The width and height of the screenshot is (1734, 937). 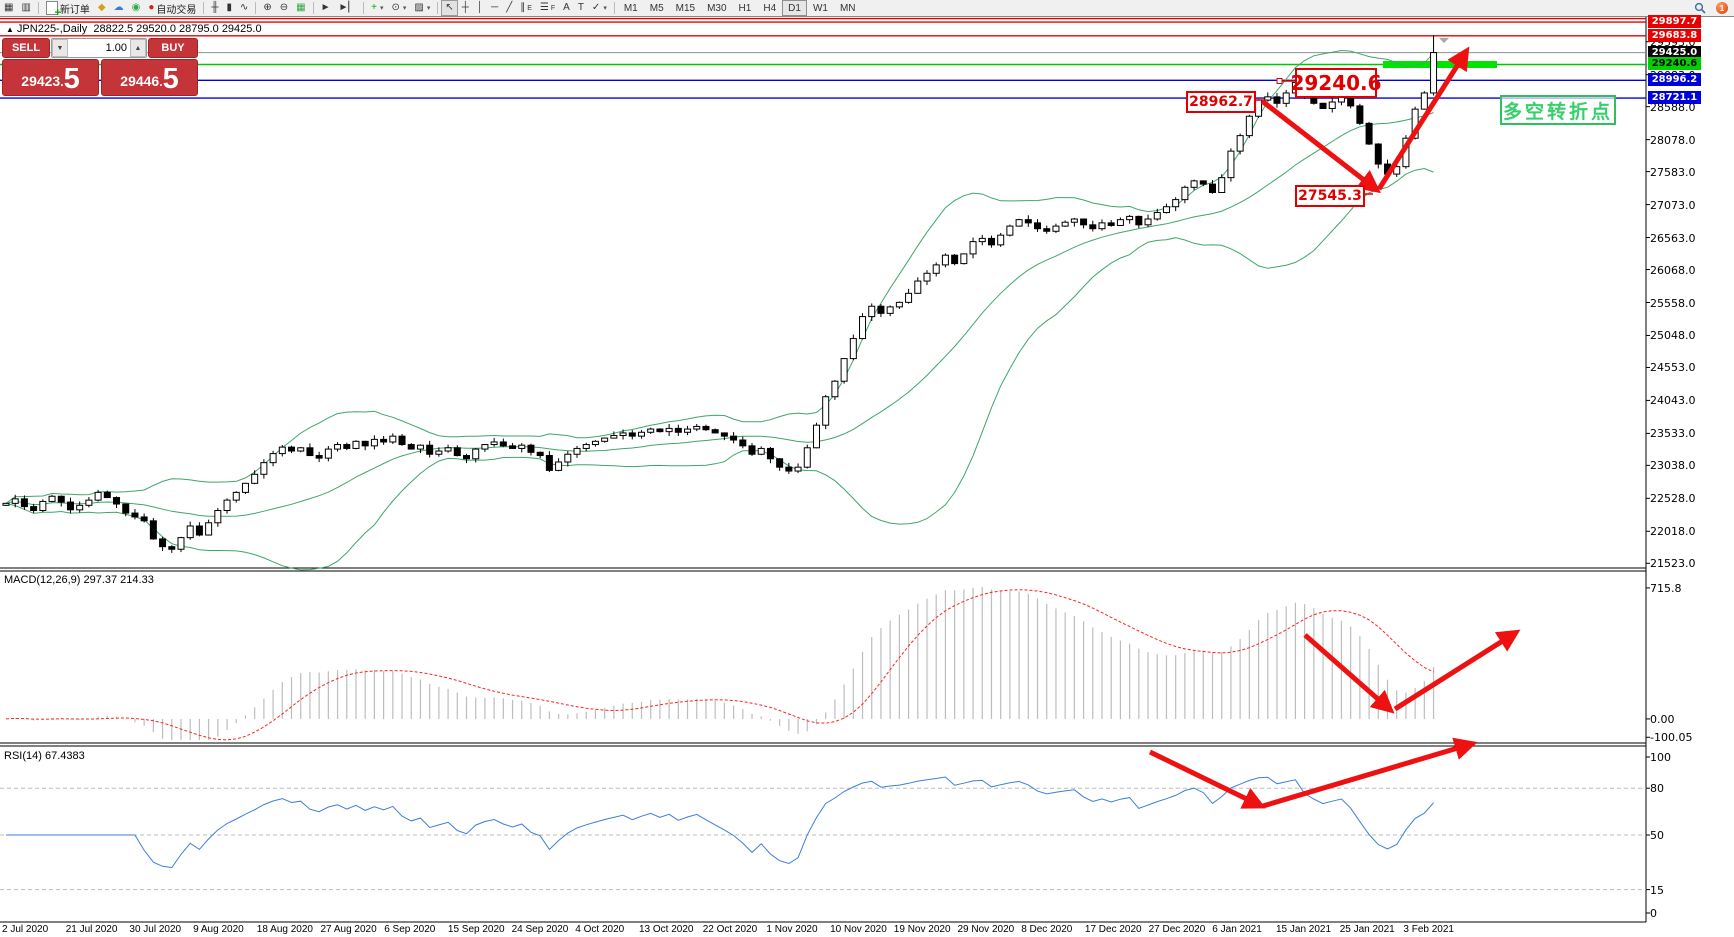 What do you see at coordinates (730, 929) in the screenshot?
I see `date-tick: 22 Oct 2020` at bounding box center [730, 929].